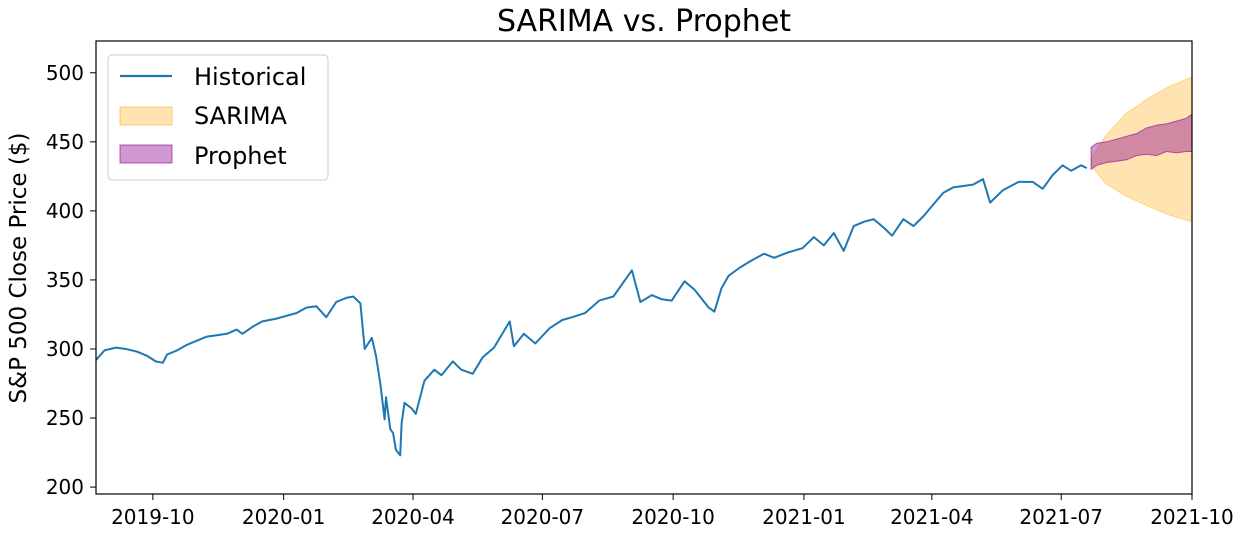 Image resolution: width=1247 pixels, height=535 pixels. I want to click on y-axis-label: S&P 500 Close Price ($), so click(19, 268).